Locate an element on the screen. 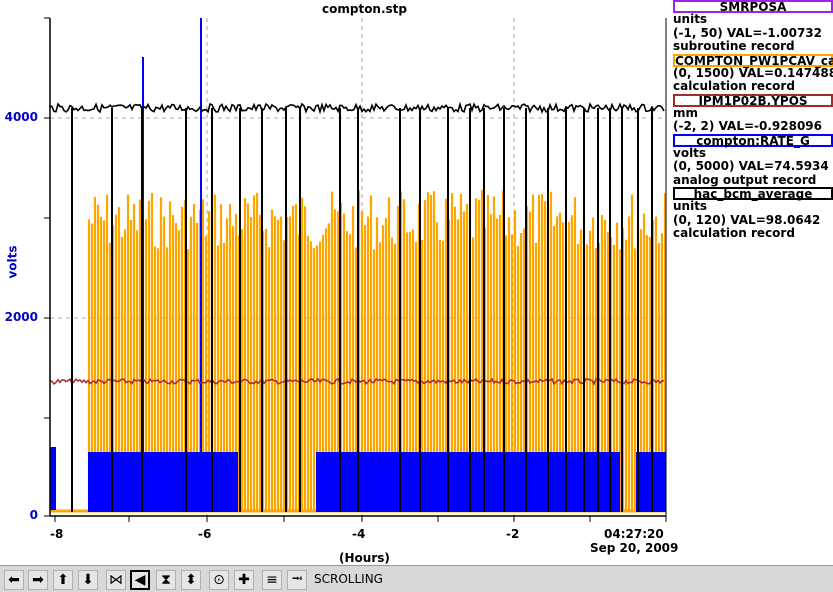 This screenshot has width=833, height=592. zoom-in-x-icon: ⋈ is located at coordinates (116, 580).